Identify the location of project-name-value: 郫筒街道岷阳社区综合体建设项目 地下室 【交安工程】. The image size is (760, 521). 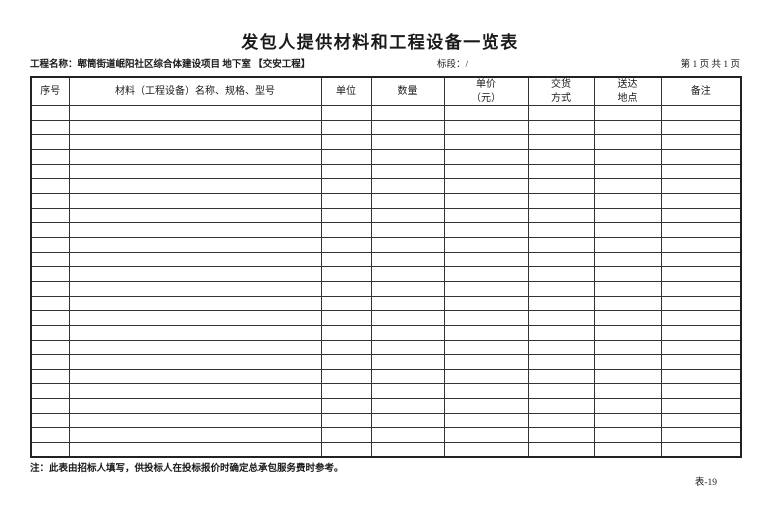
(194, 65).